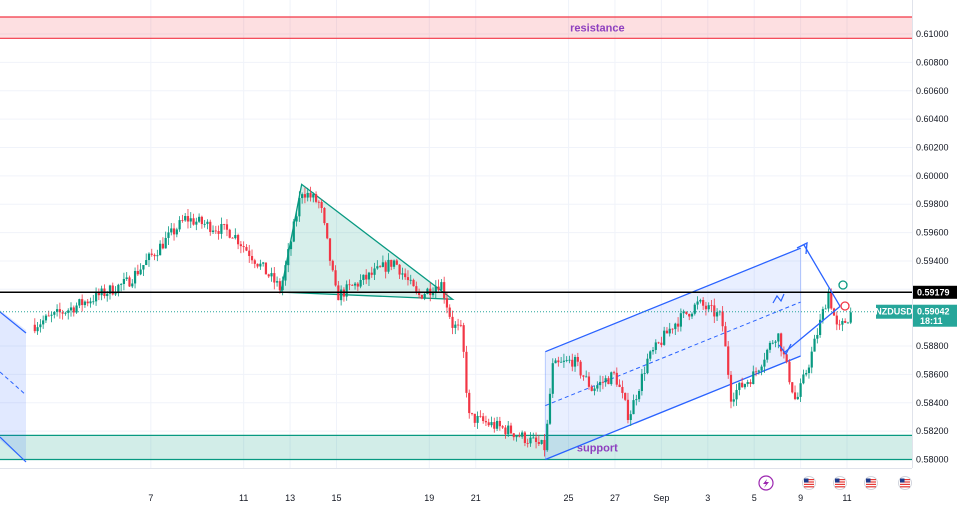  What do you see at coordinates (456, 486) in the screenshot?
I see `time-axis: 7 11 13 15 19 21 25 27 Sep 3 5 9 11` at bounding box center [456, 486].